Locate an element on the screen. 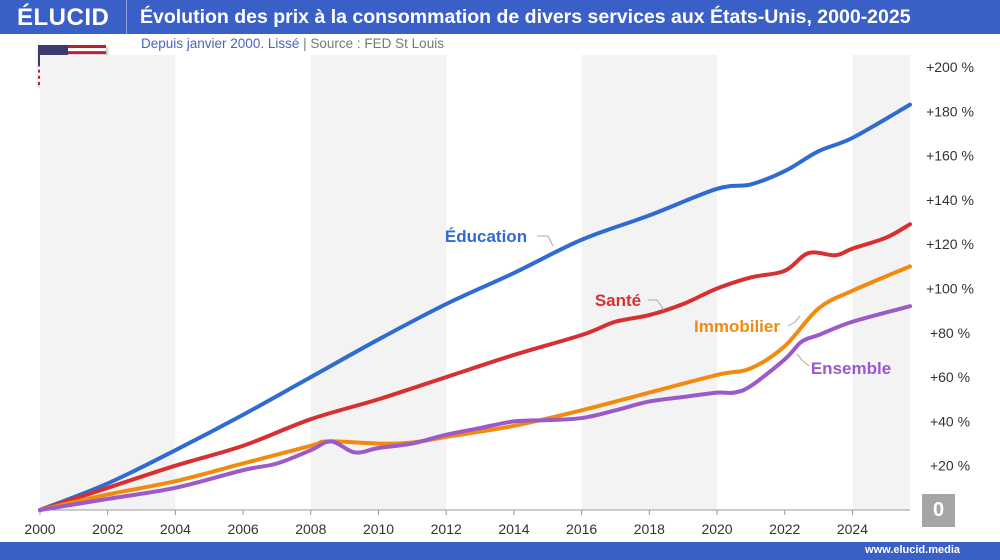 Image resolution: width=1000 pixels, height=560 pixels. y-tick-label: +140 % is located at coordinates (950, 200).